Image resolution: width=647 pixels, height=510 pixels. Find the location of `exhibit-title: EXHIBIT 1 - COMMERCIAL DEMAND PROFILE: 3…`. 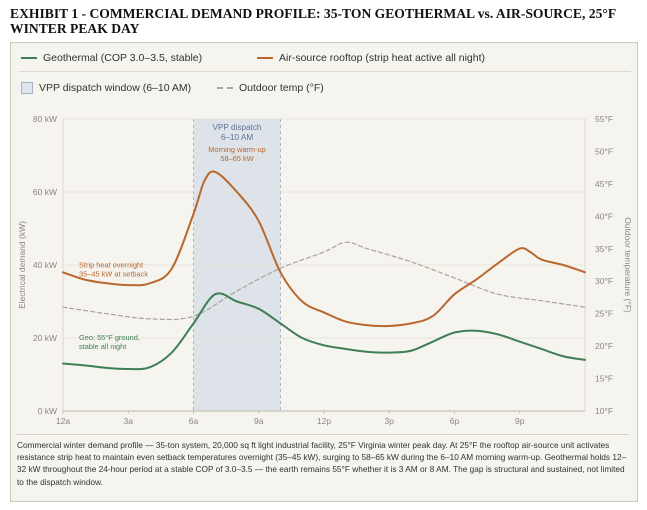

exhibit-title: EXHIBIT 1 - COMMERCIAL DEMAND PROFILE: 3… is located at coordinates (313, 21).